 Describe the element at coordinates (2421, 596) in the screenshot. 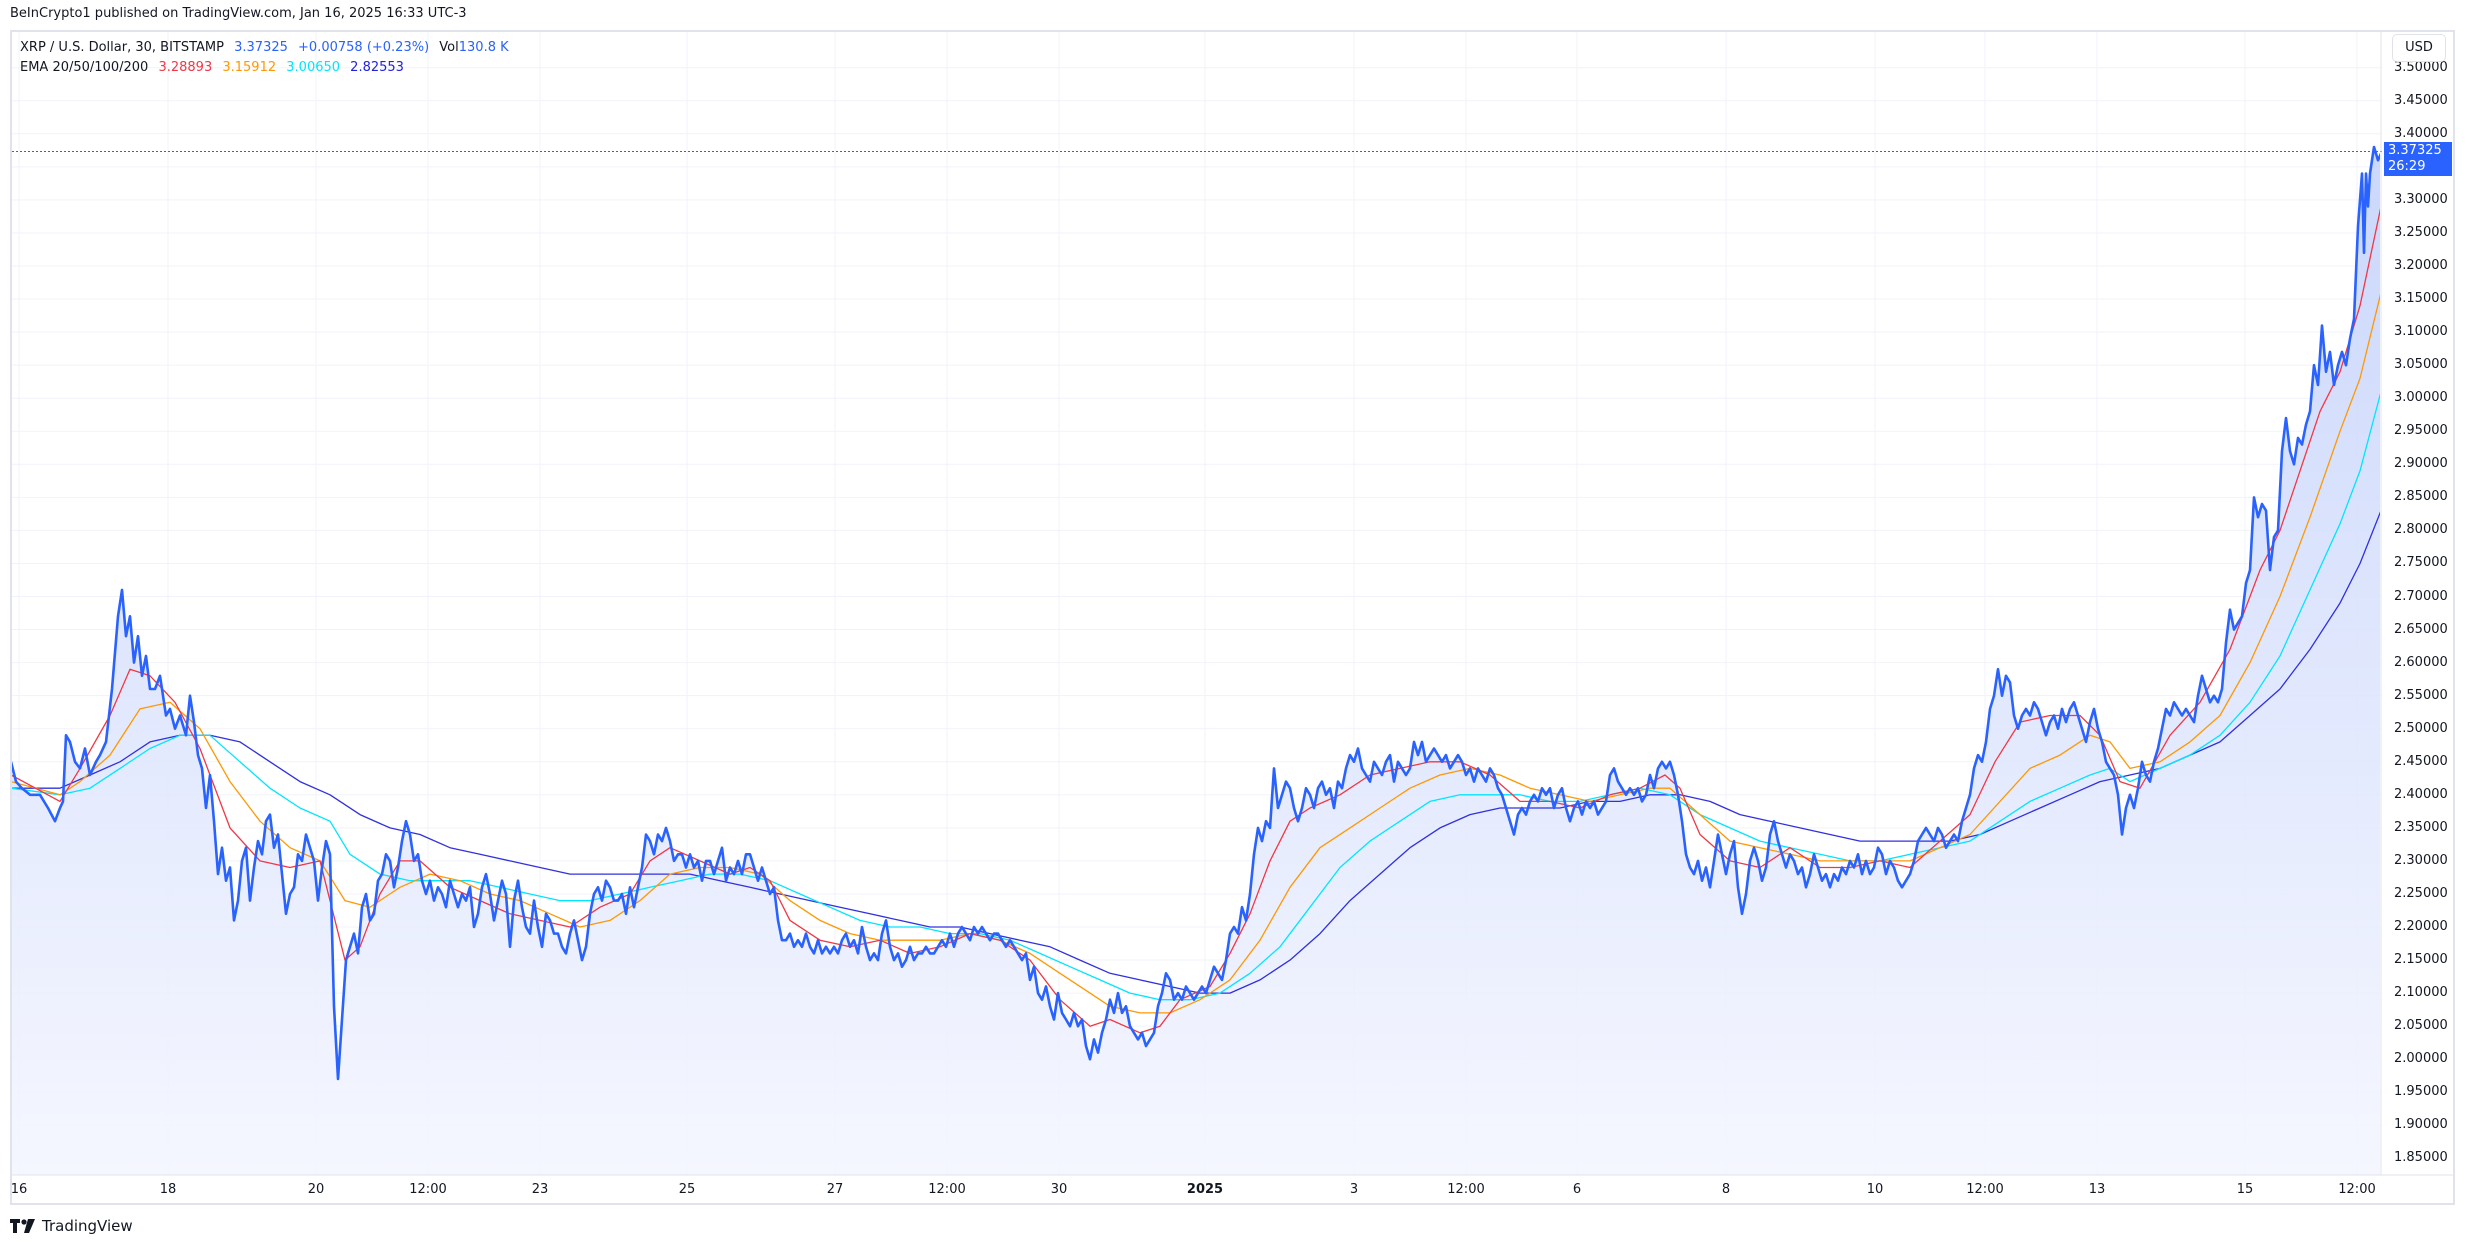

I see `price-tick-label: 2.70000` at that location.